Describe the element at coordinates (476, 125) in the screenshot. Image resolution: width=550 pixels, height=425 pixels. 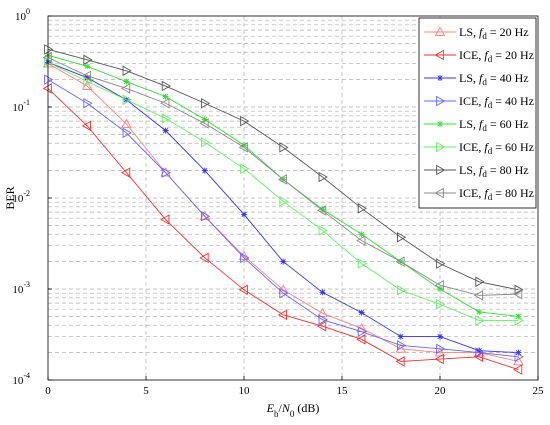
I see `legend-entry: LS, fd = 60 Hz` at that location.